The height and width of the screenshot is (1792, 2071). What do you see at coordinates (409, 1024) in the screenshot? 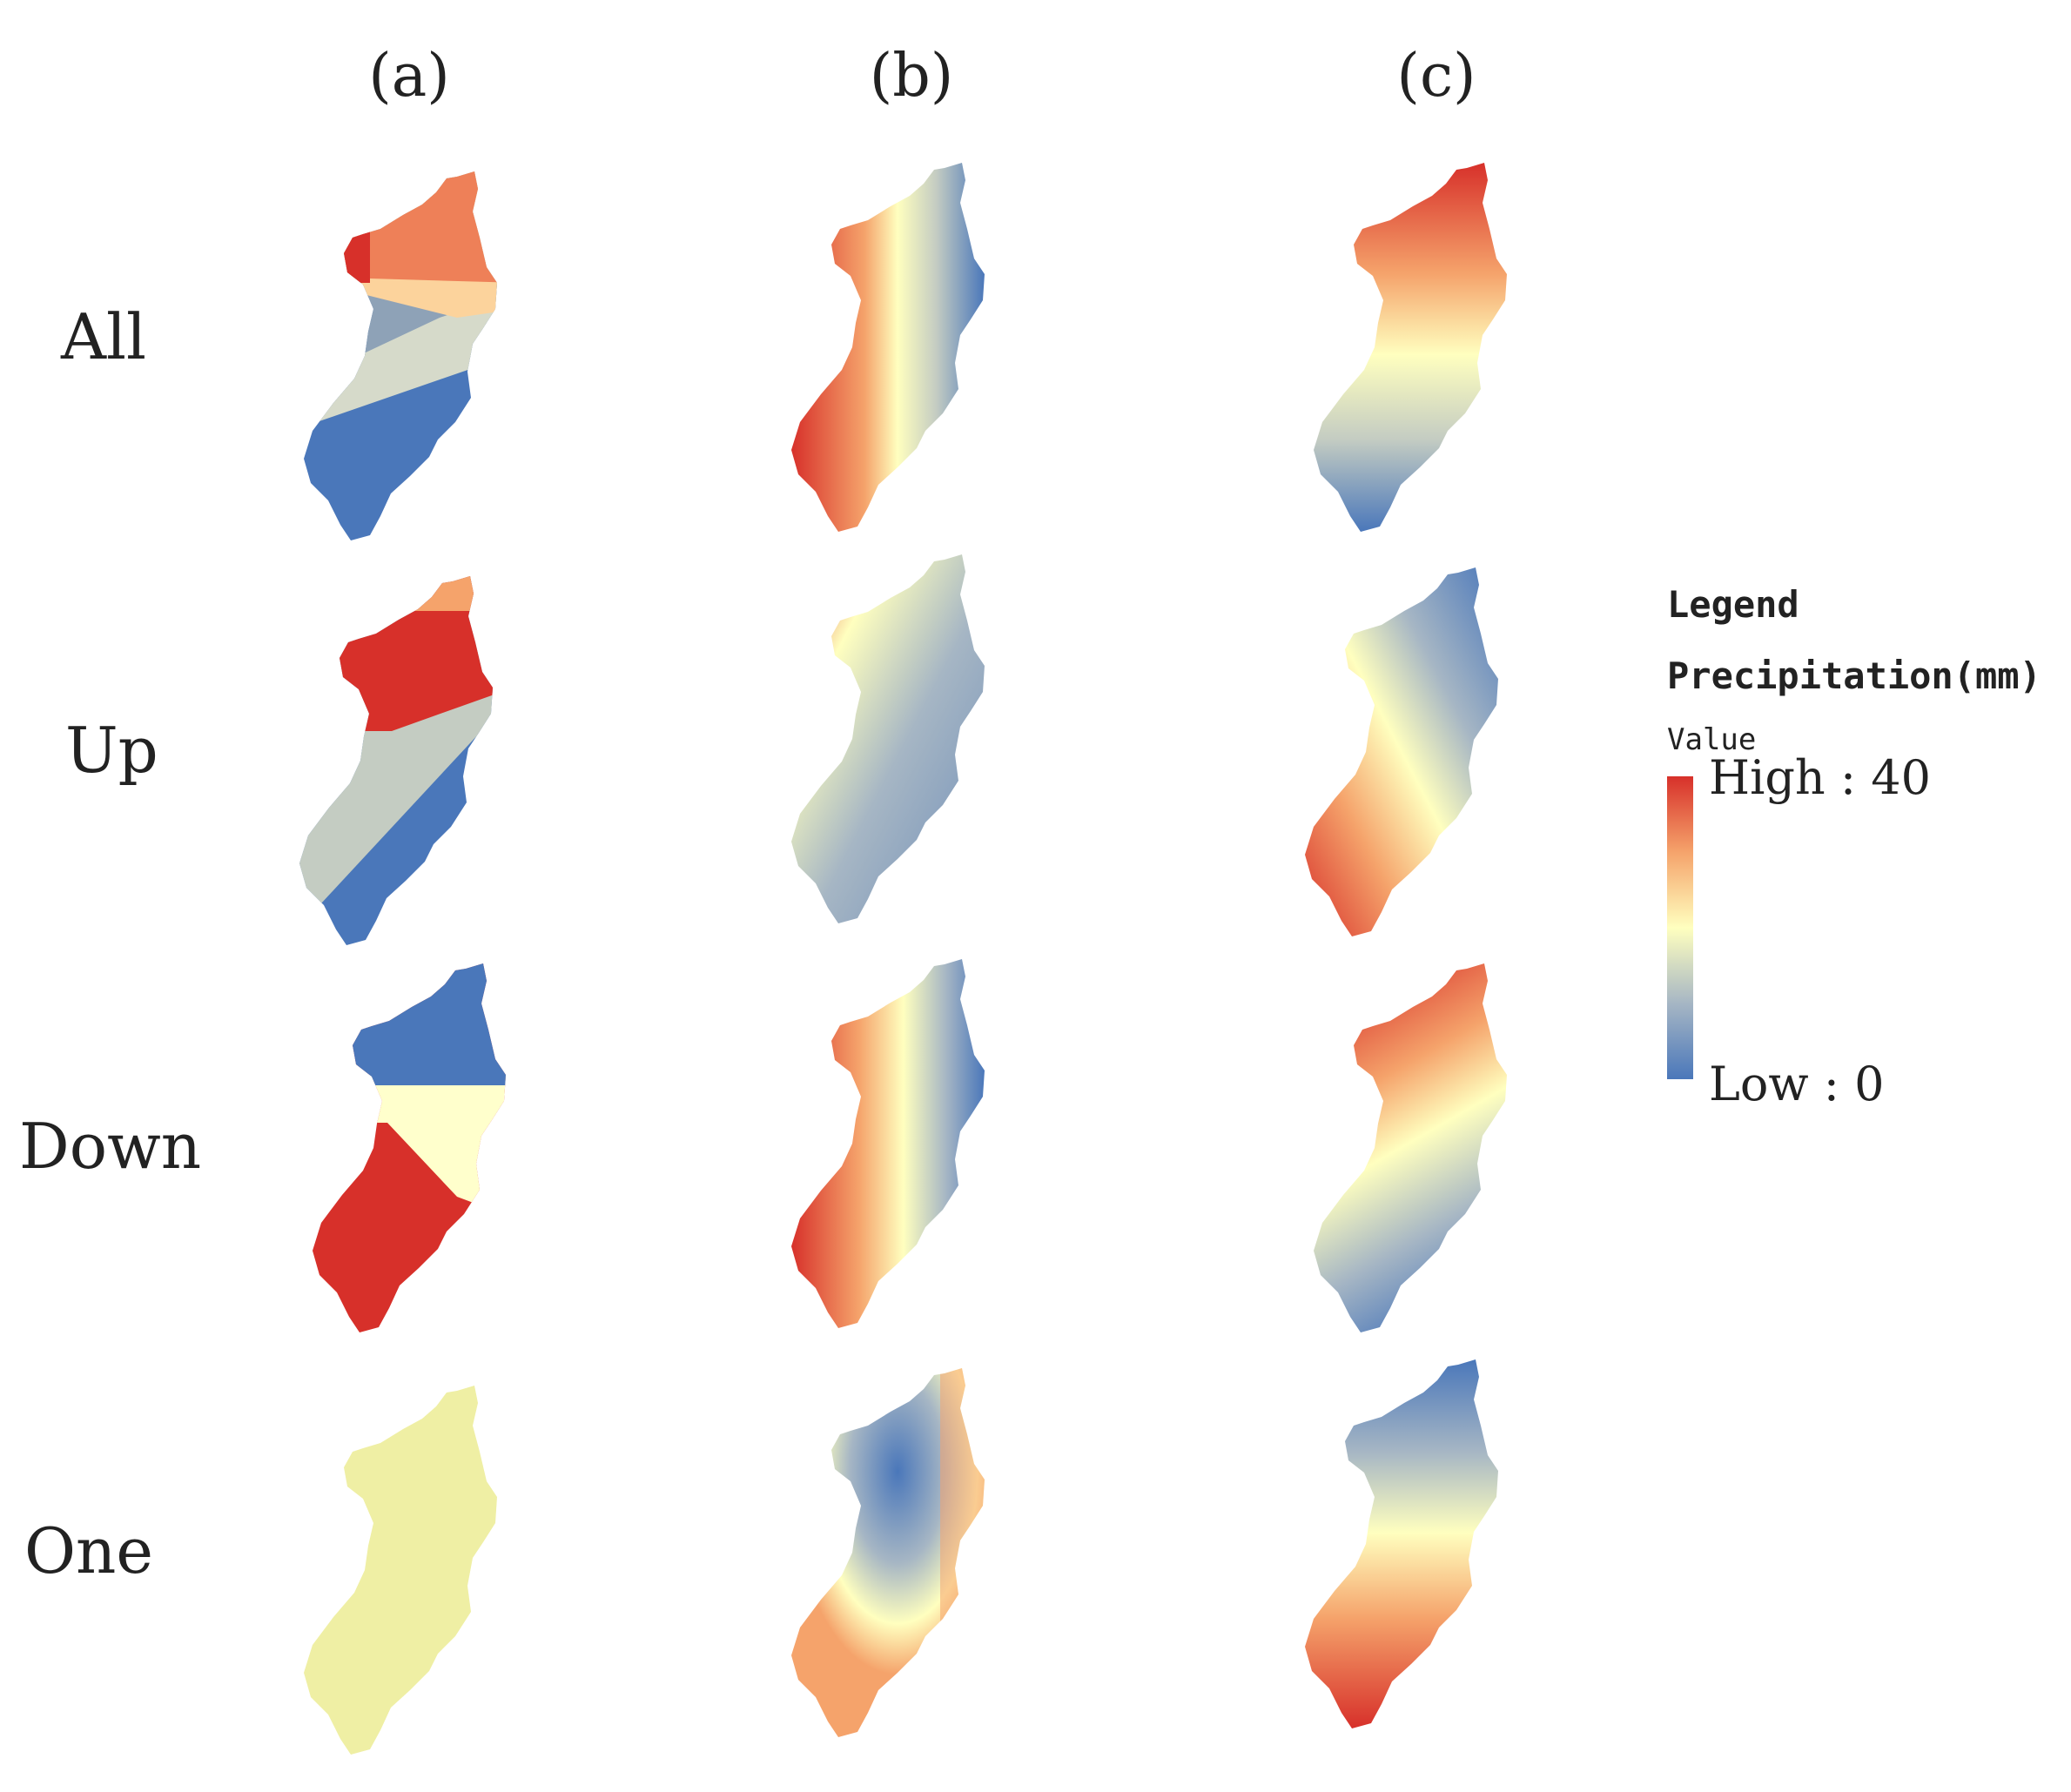
I see `zone-a-down-north` at bounding box center [409, 1024].